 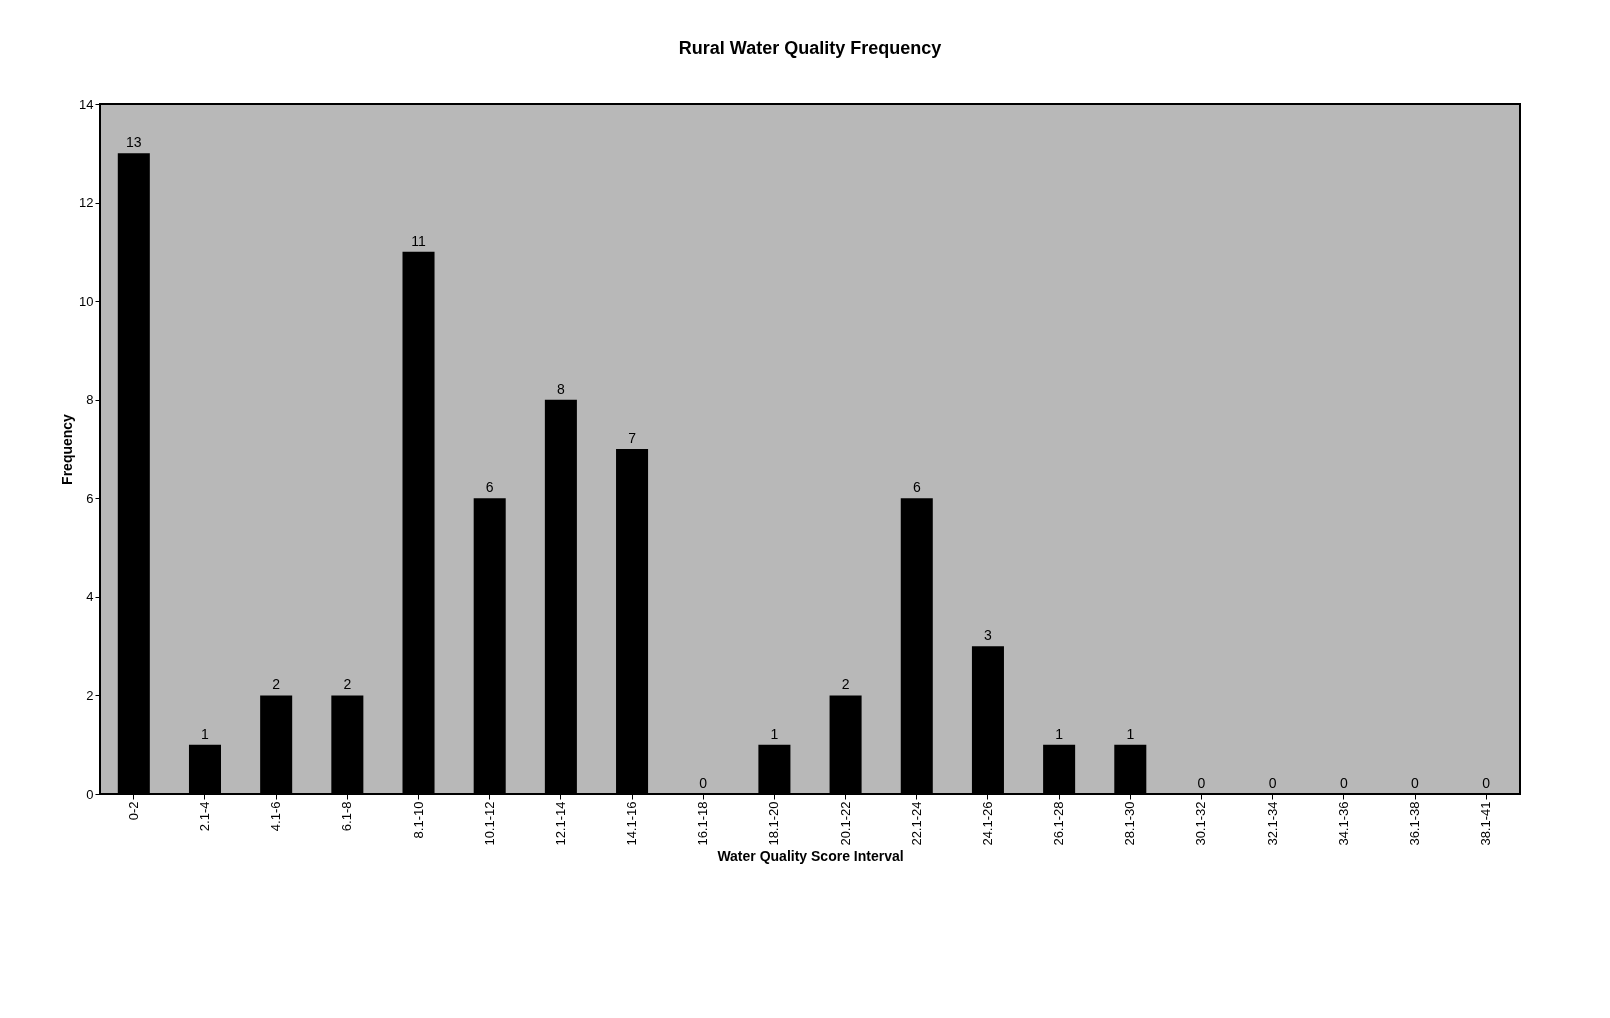 I want to click on data-label: 8, so click(x=560, y=388).